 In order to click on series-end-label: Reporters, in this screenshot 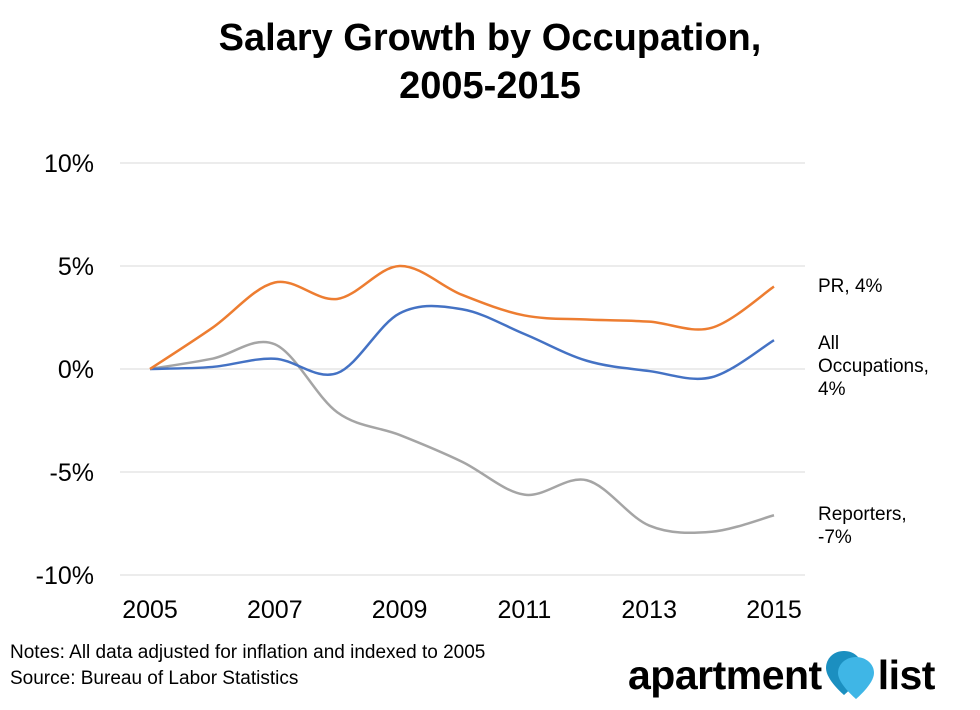, I will do `click(862, 514)`.